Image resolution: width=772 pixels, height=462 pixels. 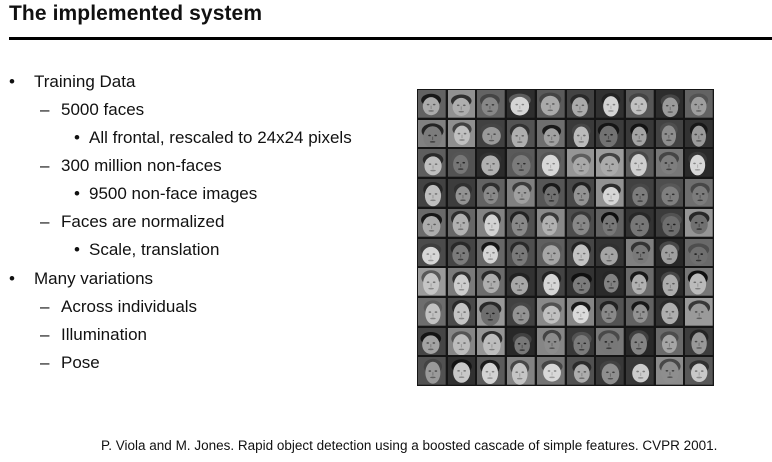 I want to click on bullet-text: 9500 non-face images, so click(x=173, y=193).